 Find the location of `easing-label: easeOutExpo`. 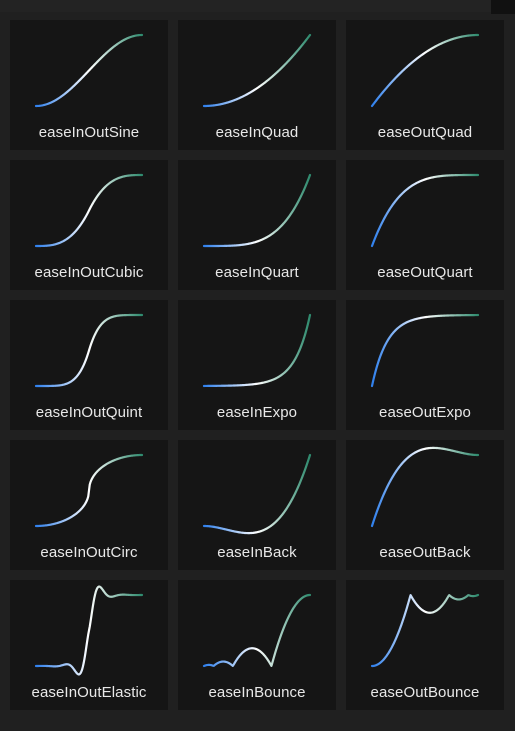

easing-label: easeOutExpo is located at coordinates (425, 412).